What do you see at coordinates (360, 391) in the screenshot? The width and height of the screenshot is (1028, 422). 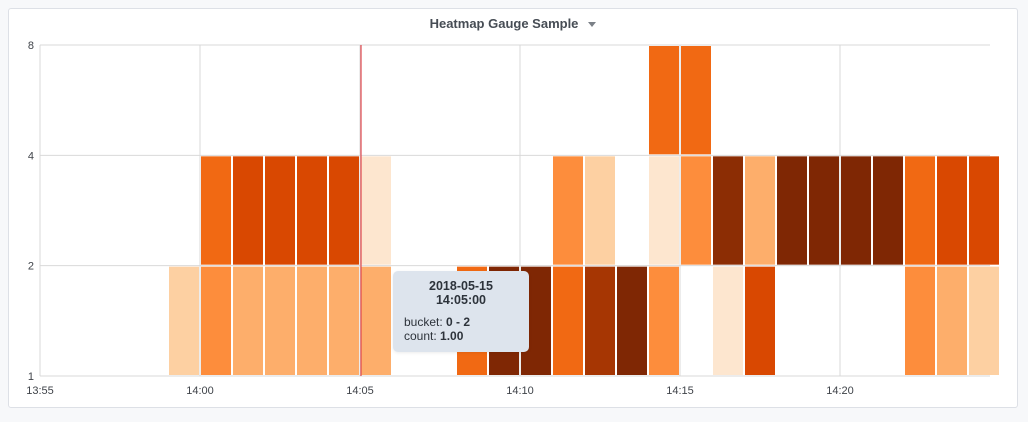 I see `x-tick-label: 14:05` at bounding box center [360, 391].